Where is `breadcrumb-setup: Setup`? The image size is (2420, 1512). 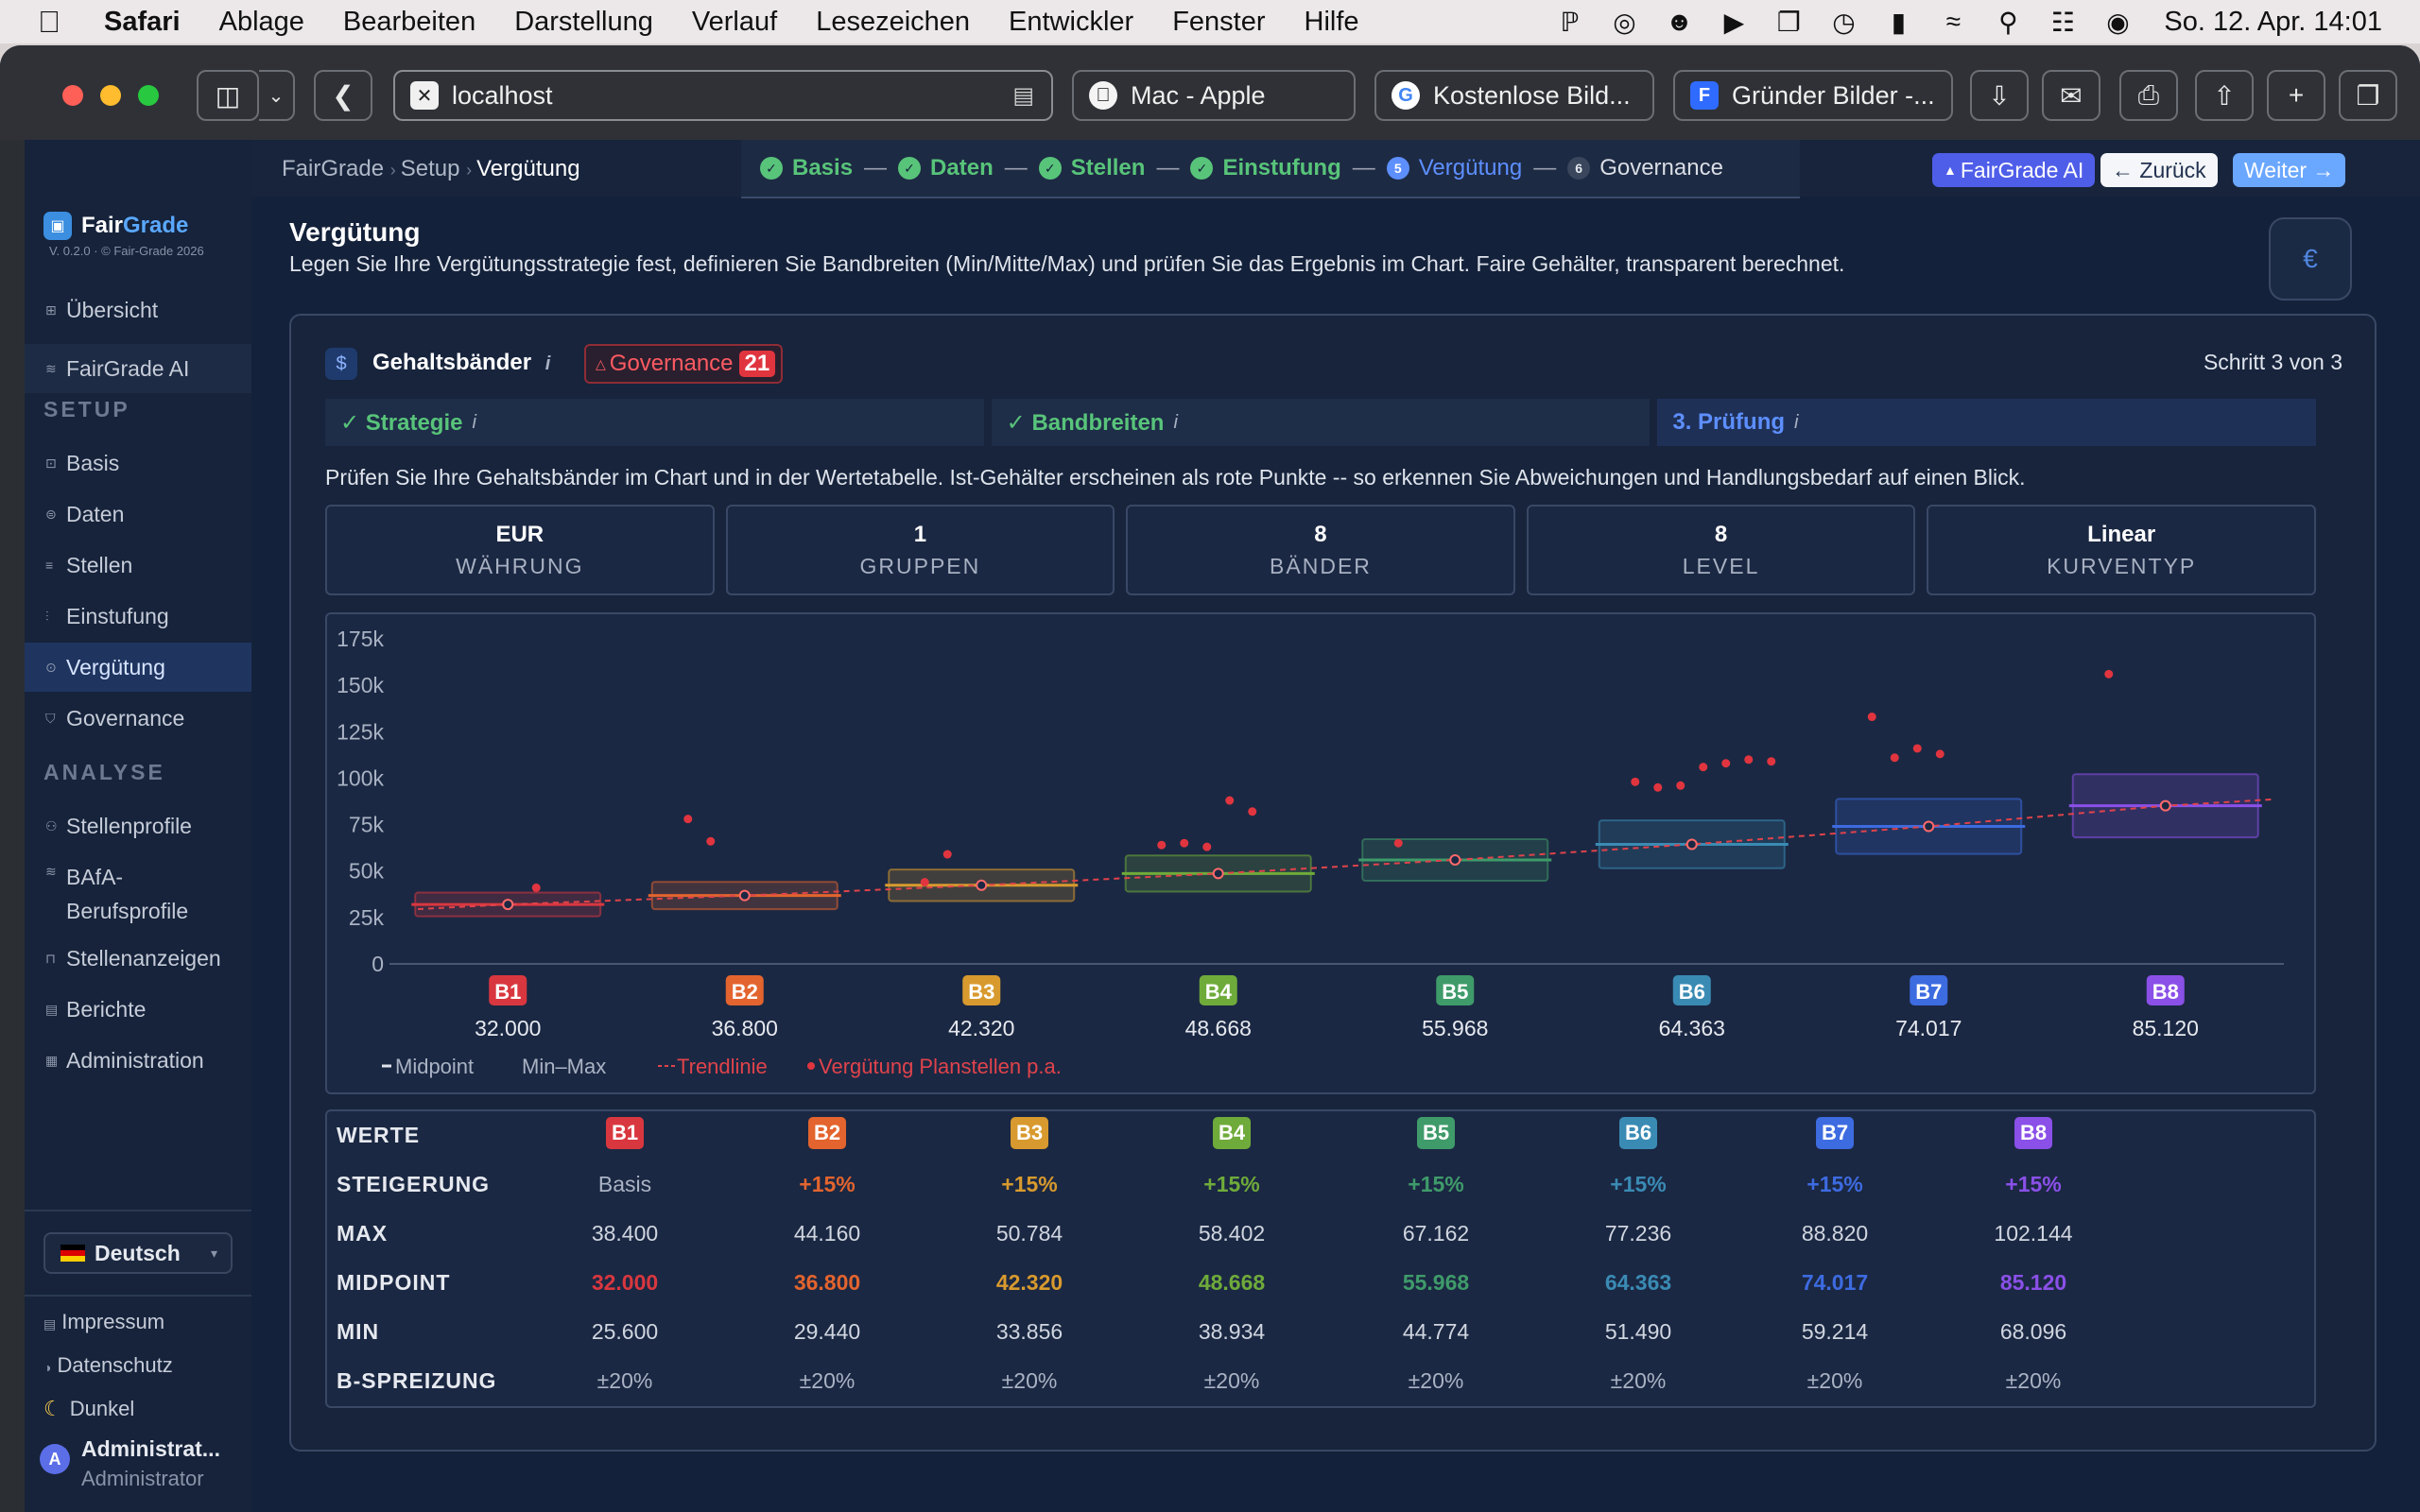
breadcrumb-setup: Setup is located at coordinates (430, 168).